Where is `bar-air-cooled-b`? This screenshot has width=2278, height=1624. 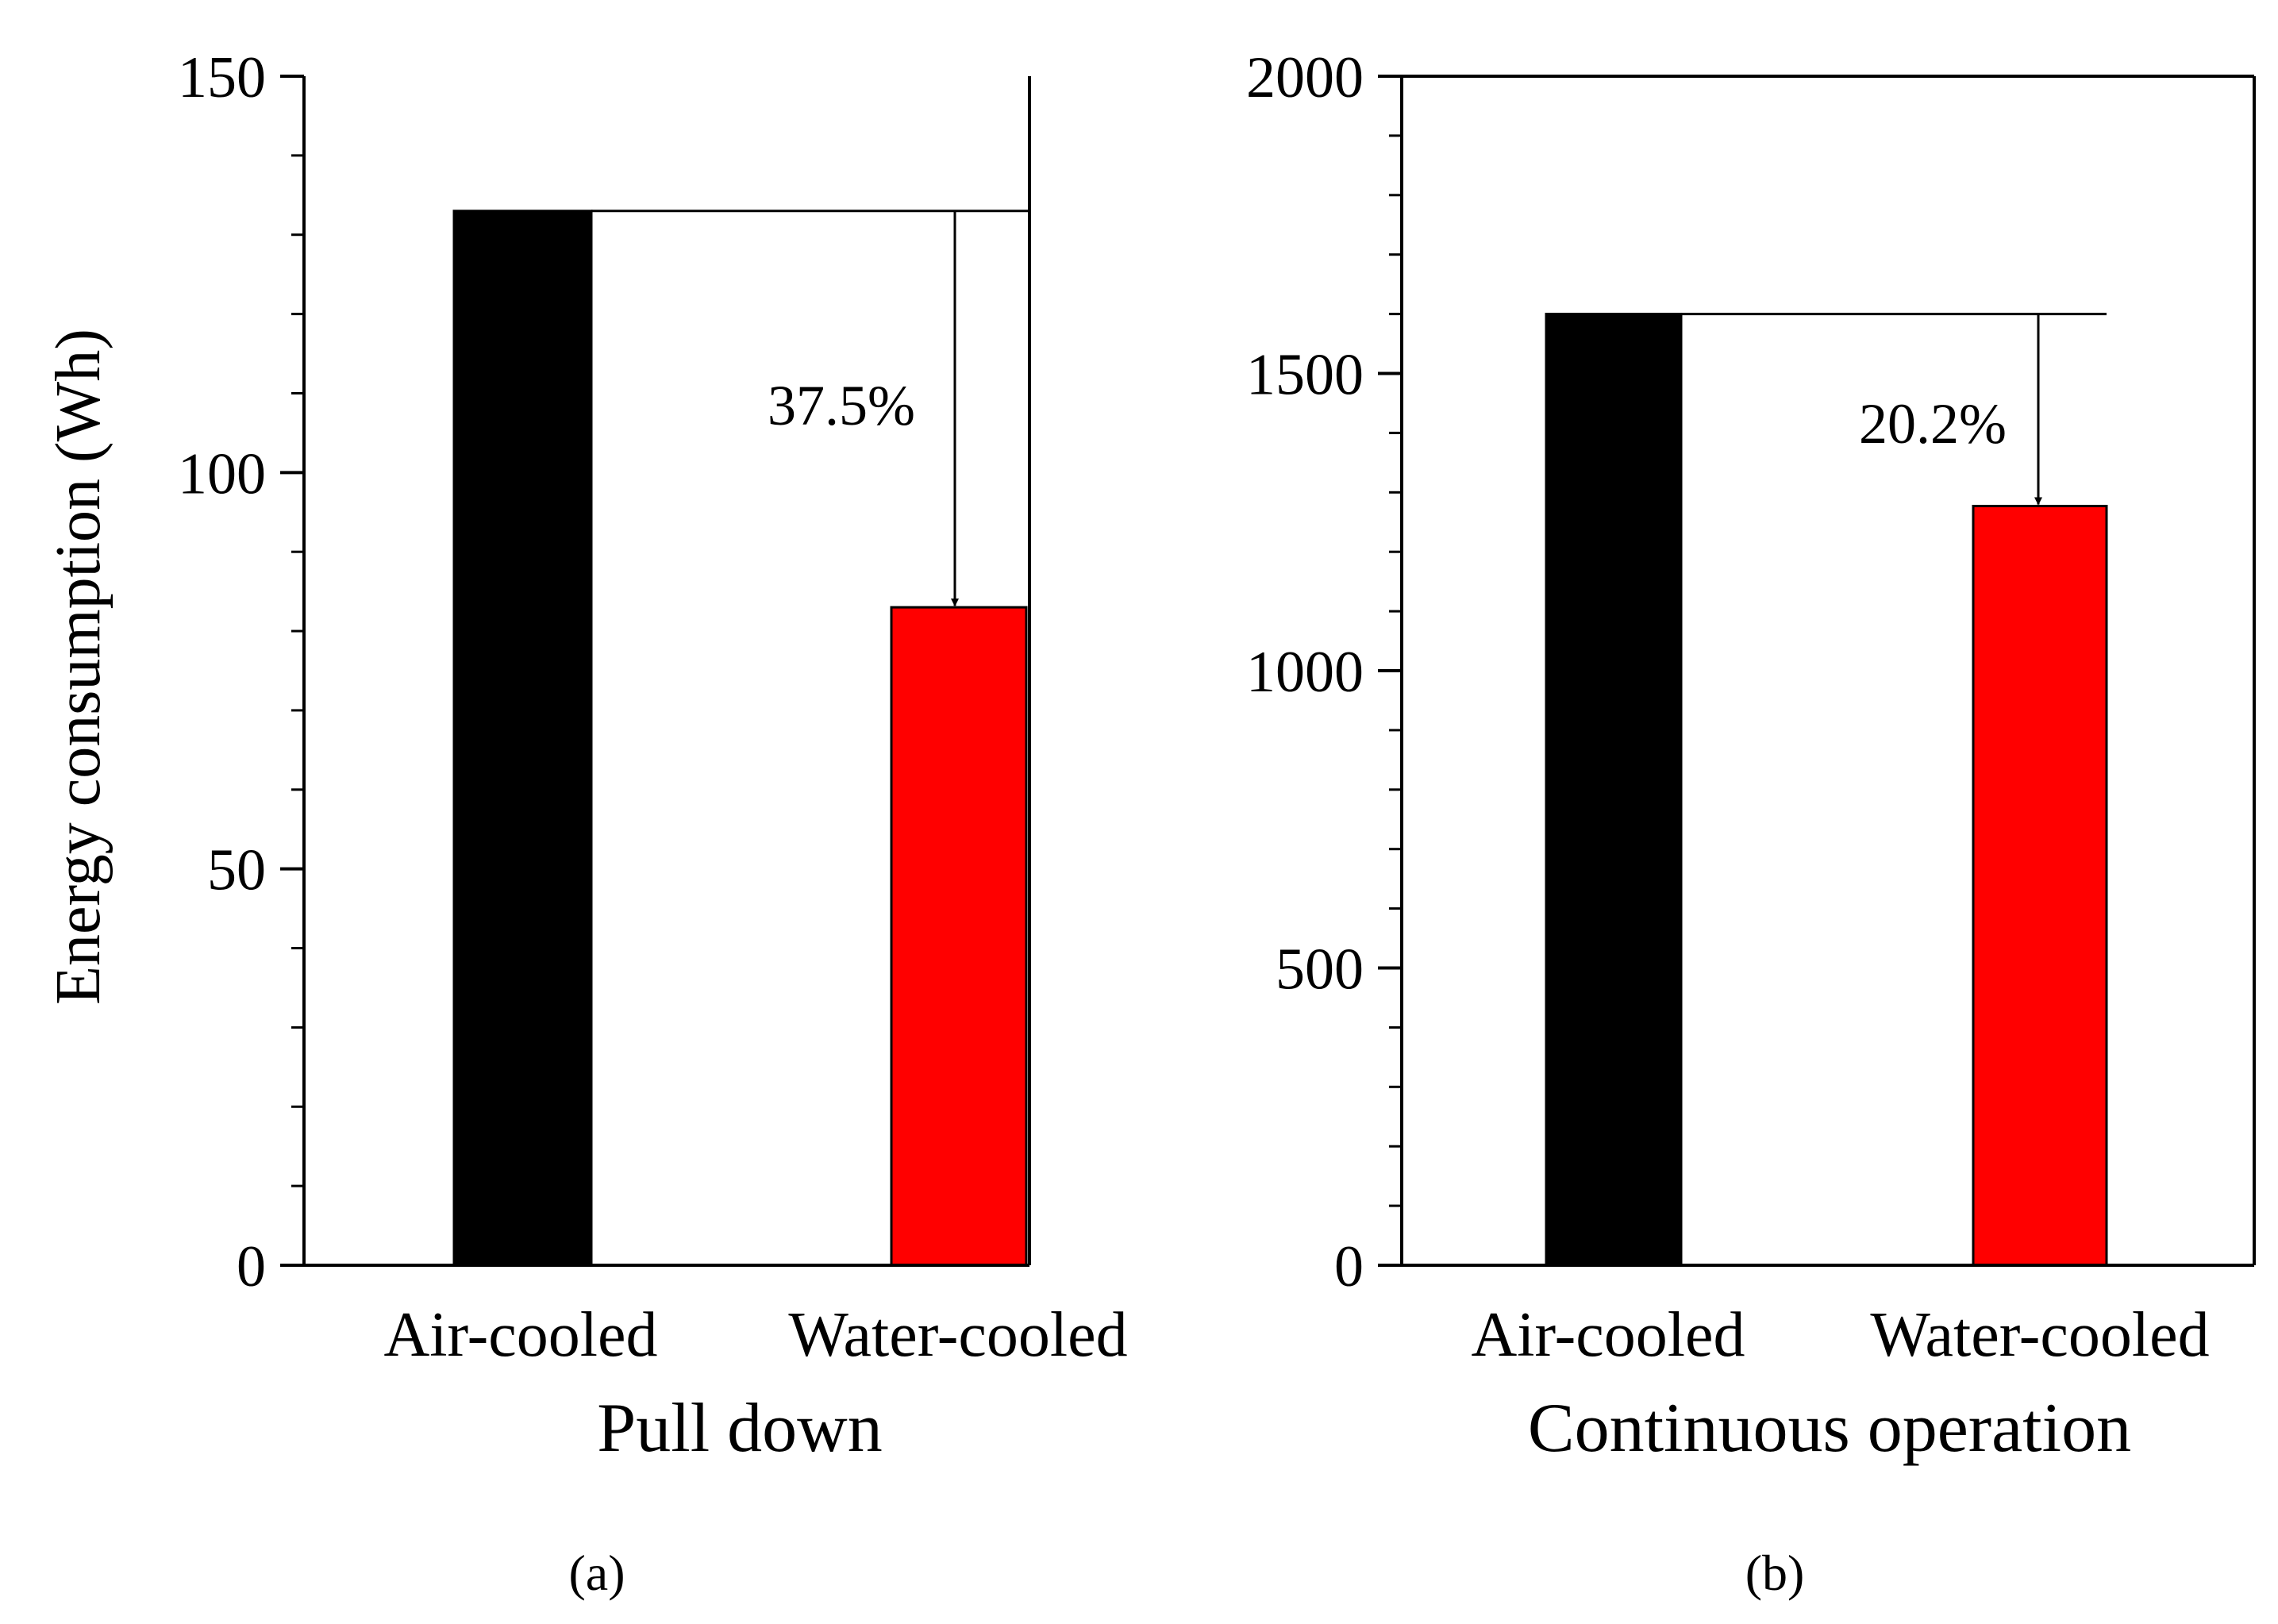
bar-air-cooled-b is located at coordinates (1614, 790).